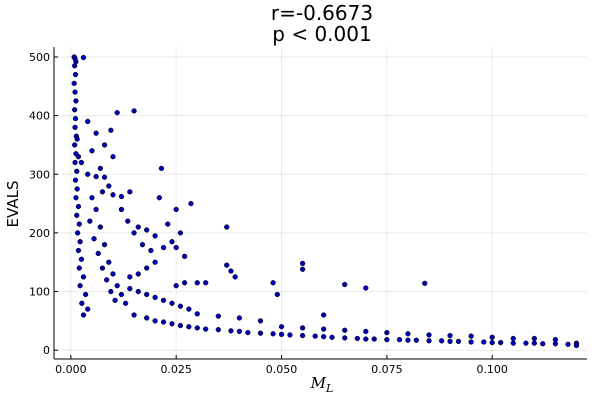  I want to click on x-axis-ticks: 0.000 0.025 0.050 0.075 0.100, so click(281, 365).